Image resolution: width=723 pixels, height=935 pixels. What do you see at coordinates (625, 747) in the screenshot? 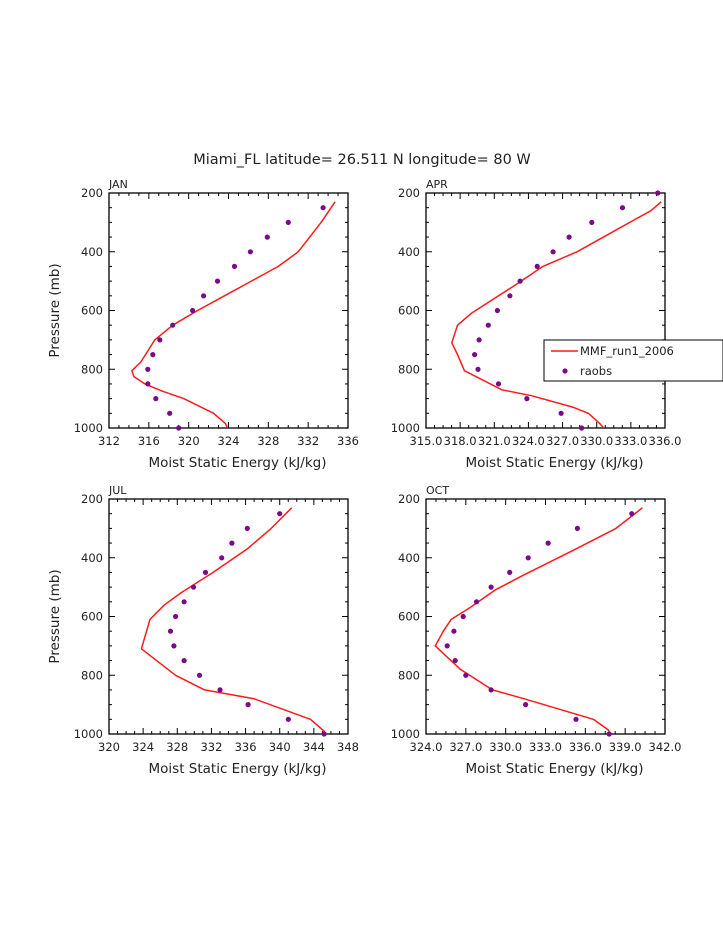
I see `x-tick-label: 339.0` at bounding box center [625, 747].